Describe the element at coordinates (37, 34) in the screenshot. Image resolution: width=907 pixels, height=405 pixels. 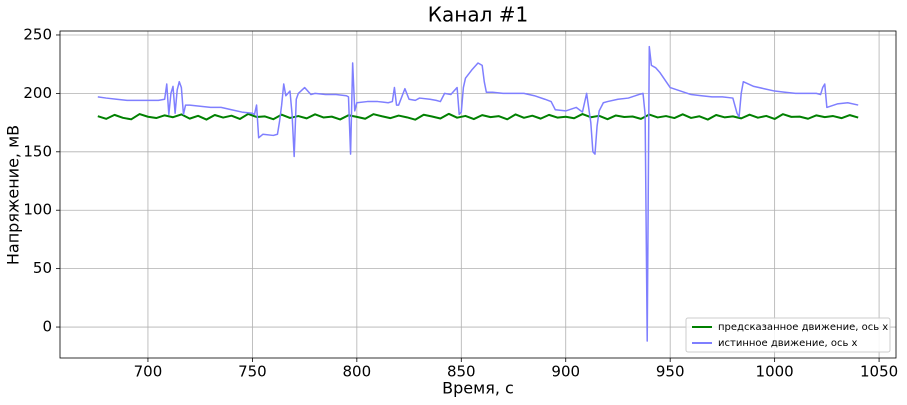
I see `y-tick-label: 250` at that location.